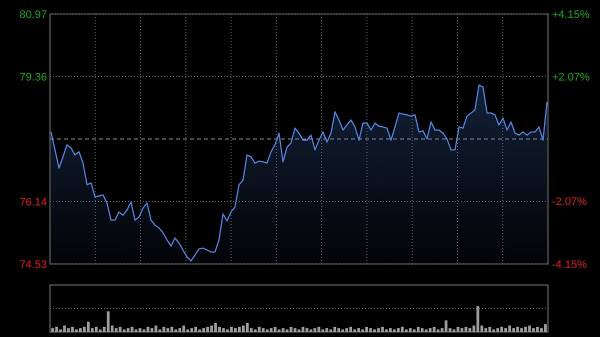 The width and height of the screenshot is (600, 337). Describe the element at coordinates (571, 14) in the screenshot. I see `y2-tick-label: +4.15%` at that location.